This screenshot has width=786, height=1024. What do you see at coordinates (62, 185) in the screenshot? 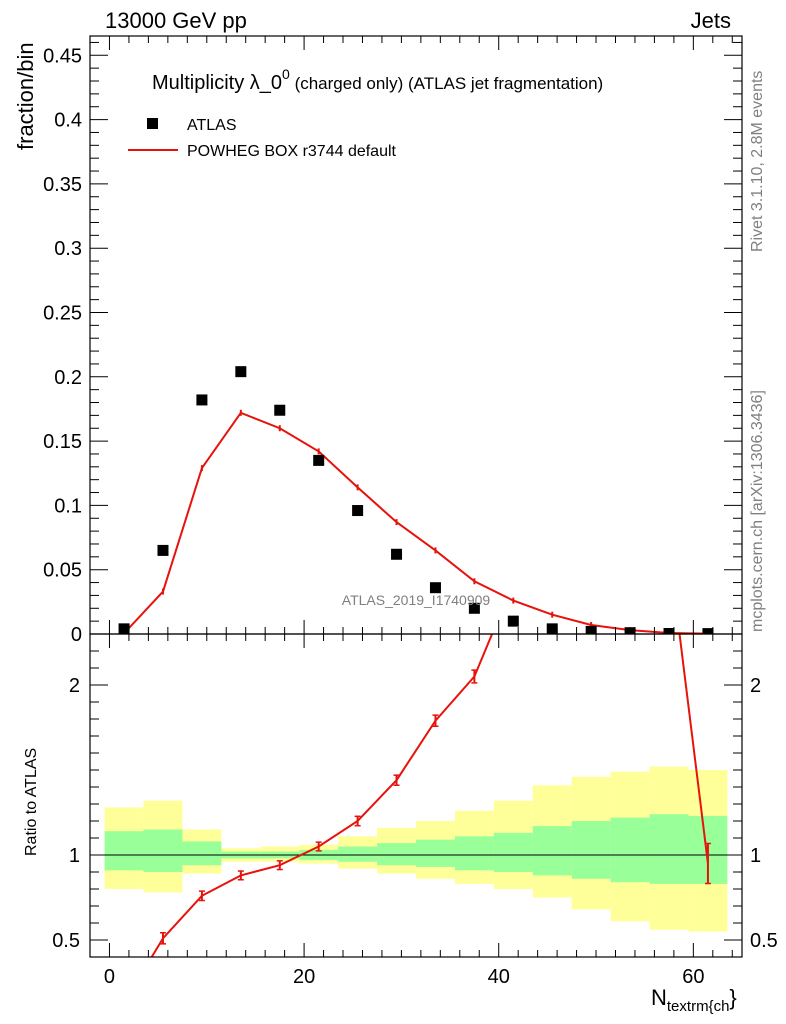
I see `y-tick-label: 0.35` at bounding box center [62, 185].